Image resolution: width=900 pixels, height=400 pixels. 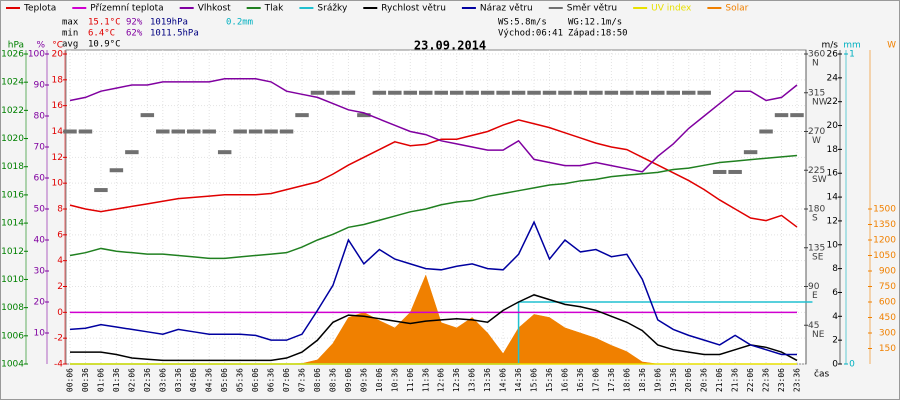 I want to click on y-tick-label: -2, so click(x=58, y=339).